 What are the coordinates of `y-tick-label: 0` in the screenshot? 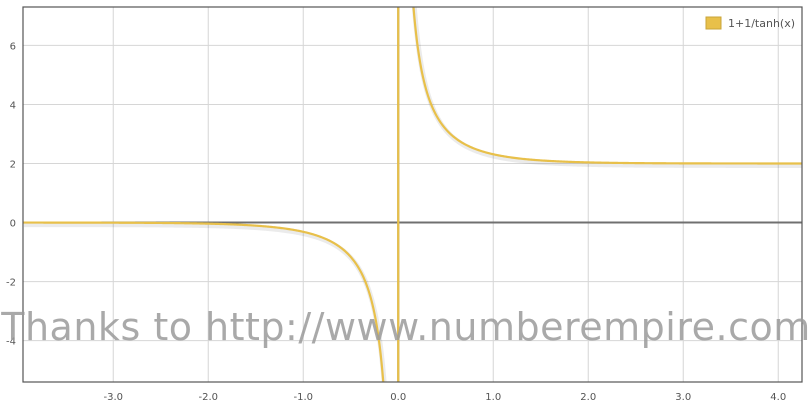 It's located at (13, 224).